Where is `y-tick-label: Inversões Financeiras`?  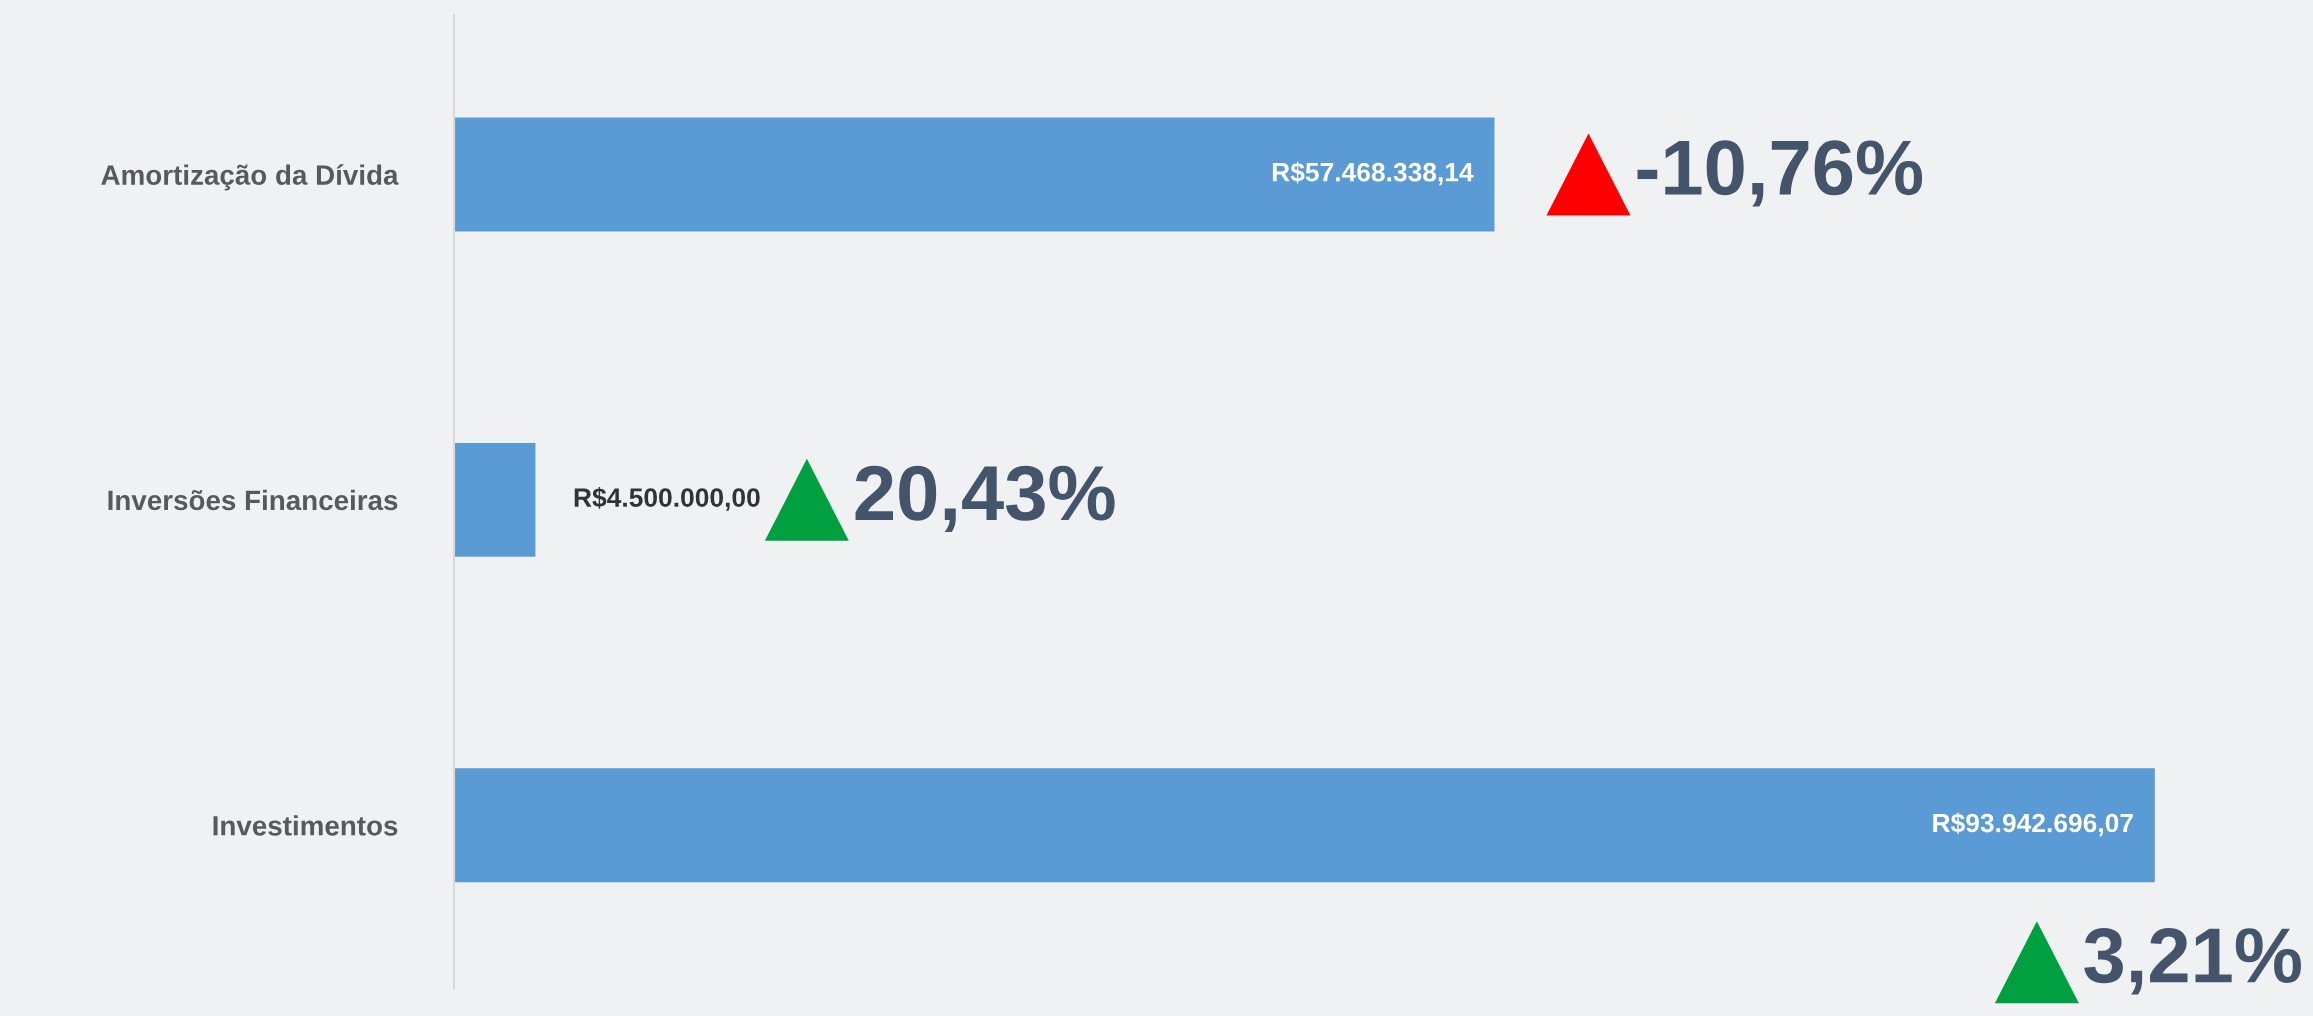
y-tick-label: Inversões Financeiras is located at coordinates (253, 500).